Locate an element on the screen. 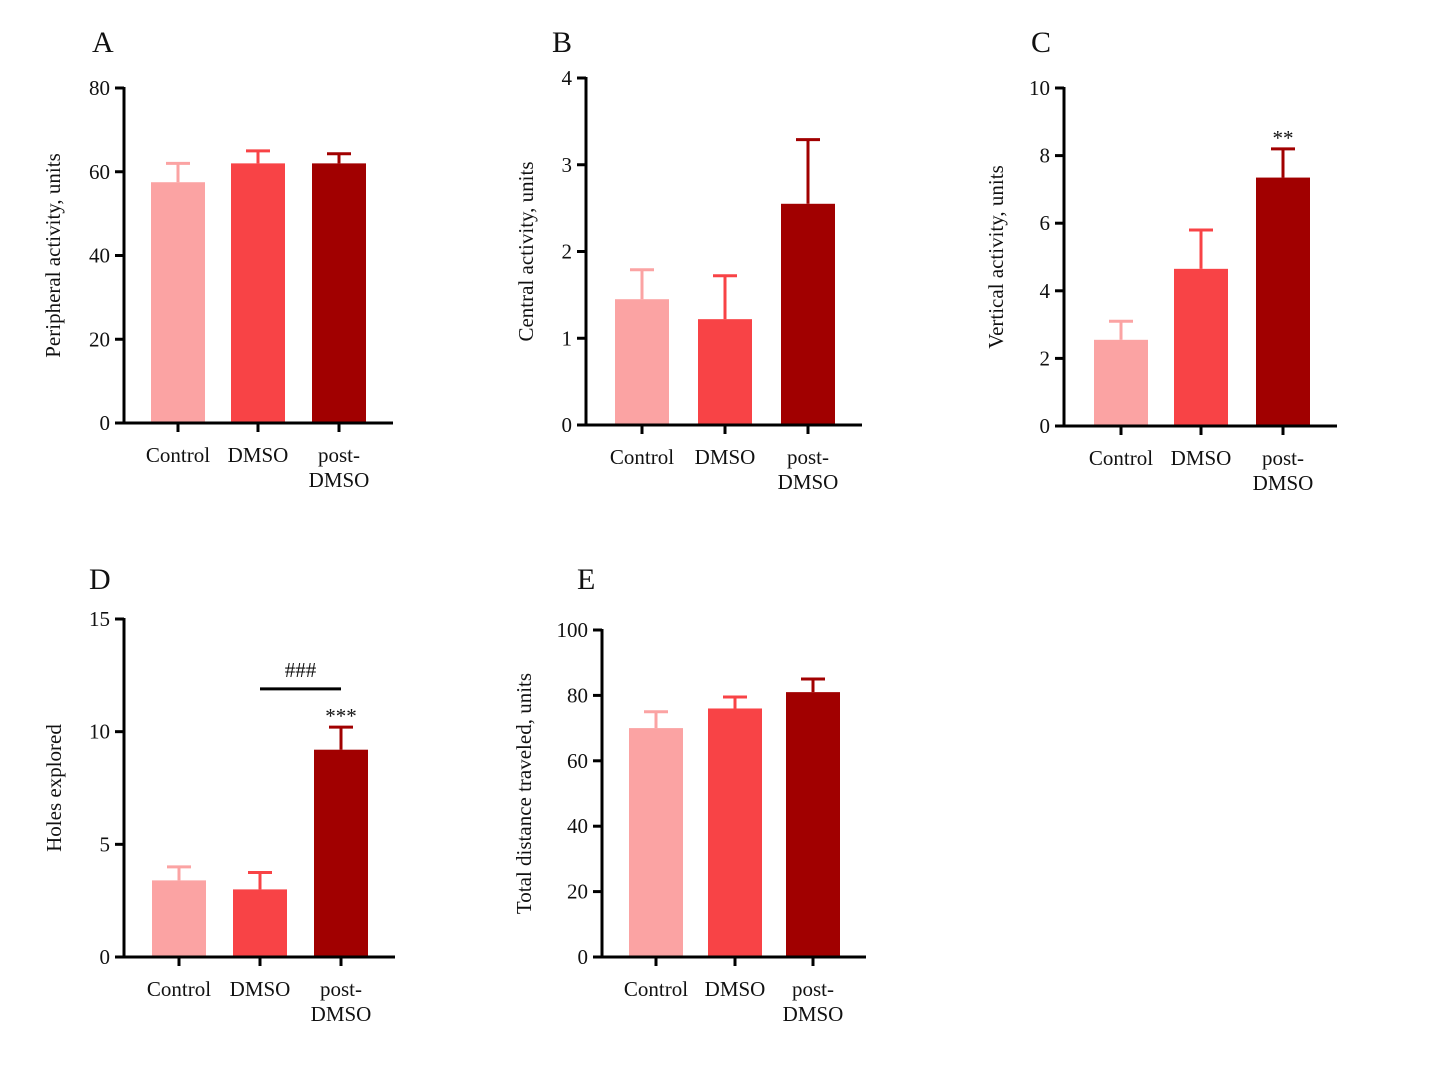 The image size is (1429, 1086). panel-e-y-tick-label: 40 is located at coordinates (577, 826).